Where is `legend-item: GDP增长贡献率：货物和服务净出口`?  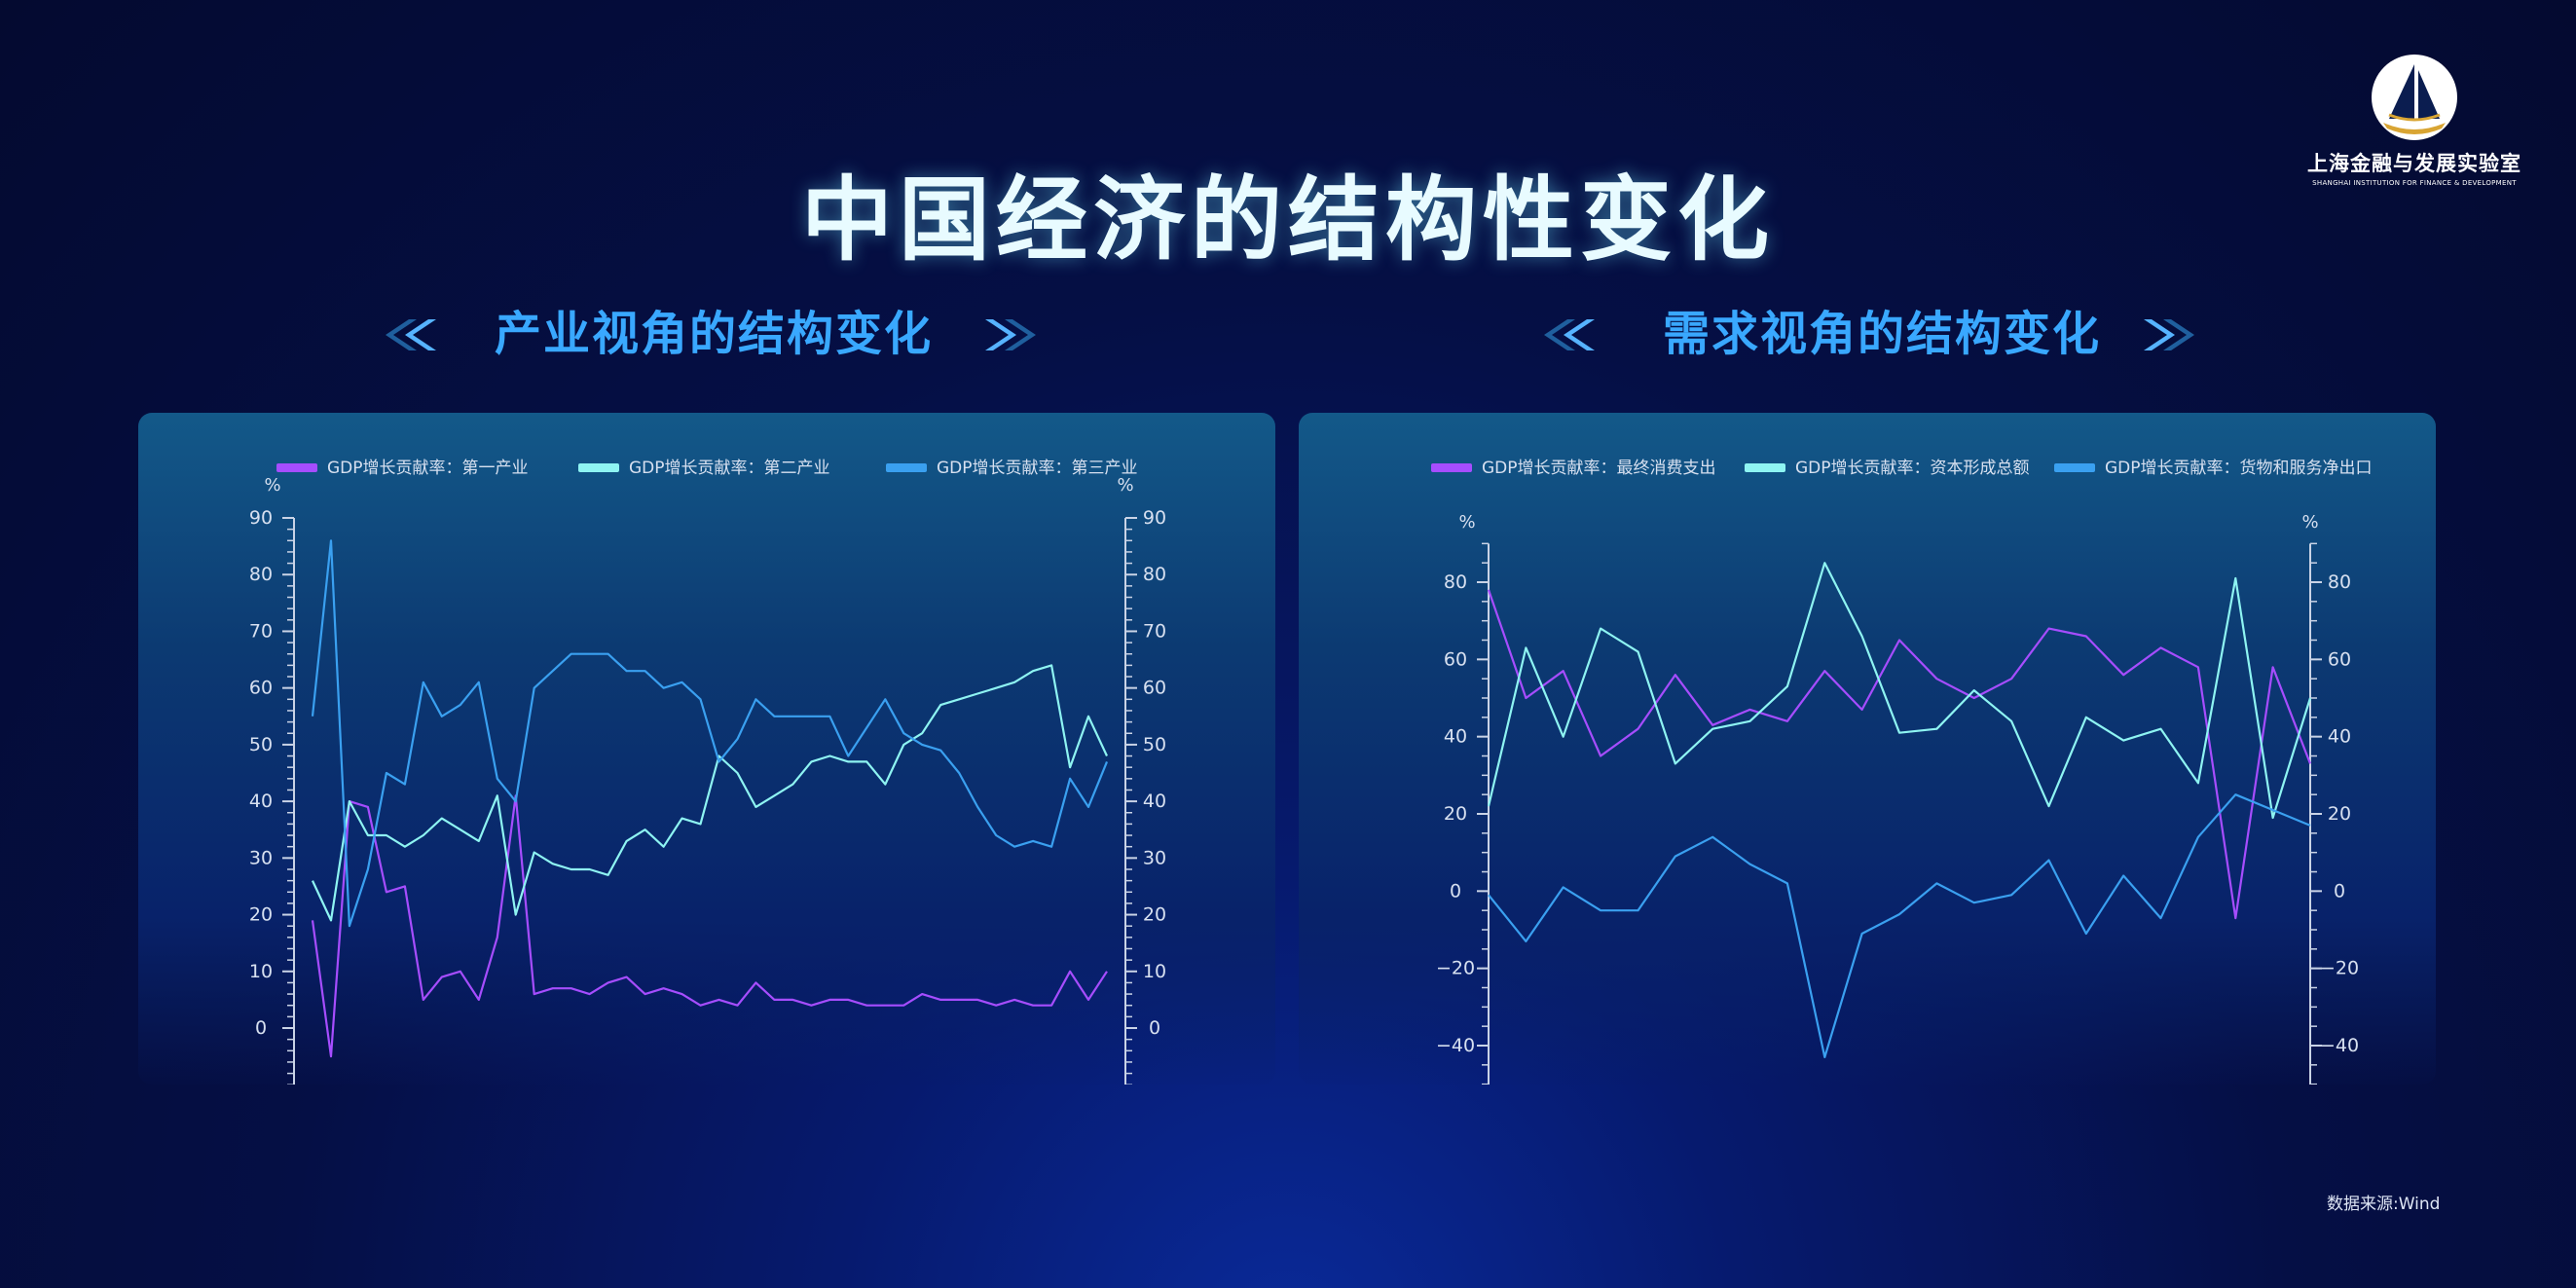 legend-item: GDP增长贡献率：货物和服务净出口 is located at coordinates (2213, 468).